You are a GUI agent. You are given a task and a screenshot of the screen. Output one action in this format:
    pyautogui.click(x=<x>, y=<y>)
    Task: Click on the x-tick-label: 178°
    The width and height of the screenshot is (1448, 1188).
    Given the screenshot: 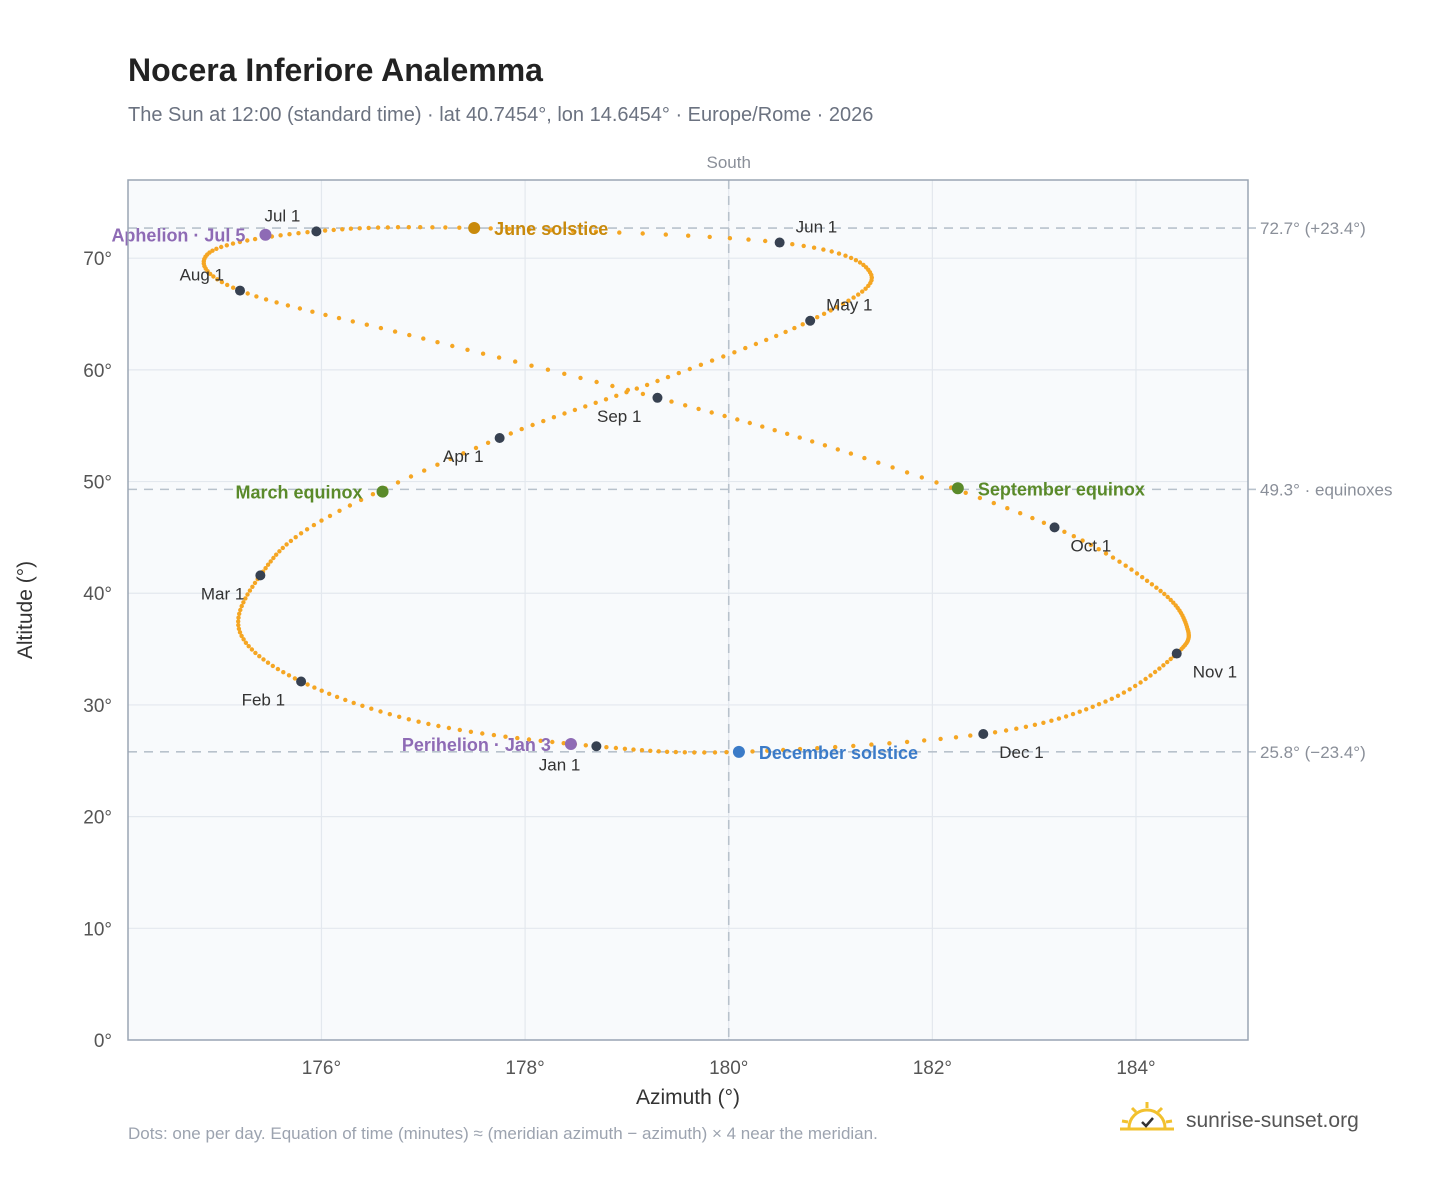 What is the action you would take?
    pyautogui.click(x=524, y=1068)
    